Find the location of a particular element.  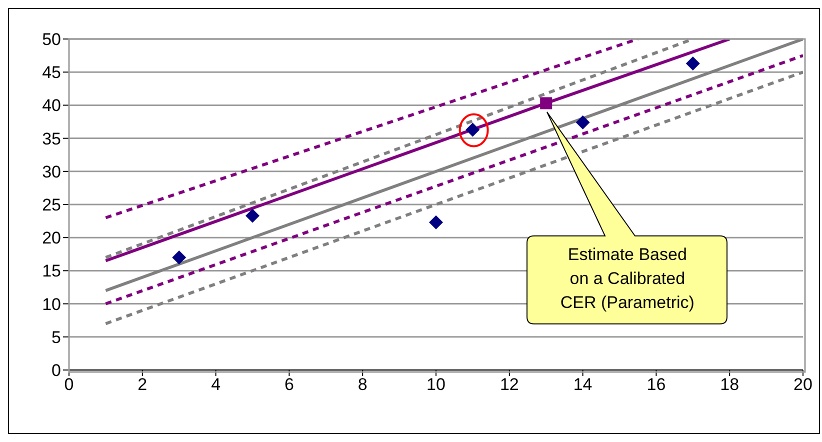

x-tick-label: 18 is located at coordinates (730, 384).